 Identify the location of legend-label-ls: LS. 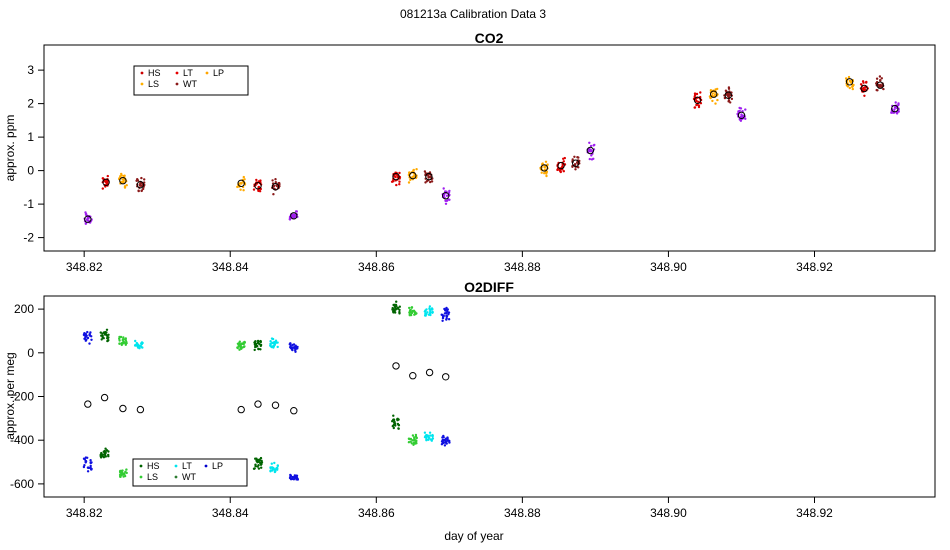
(153, 84).